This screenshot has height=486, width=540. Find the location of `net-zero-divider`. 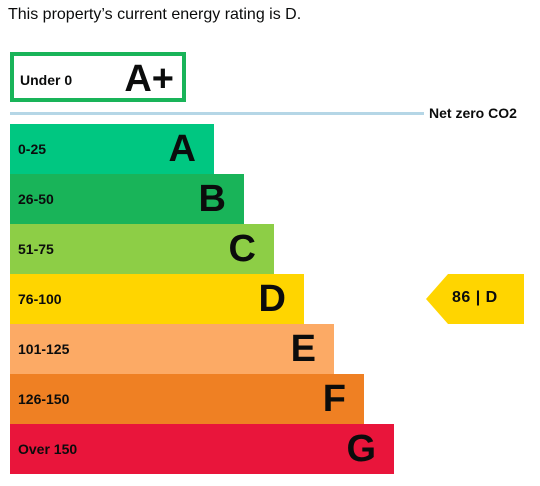

net-zero-divider is located at coordinates (217, 113).